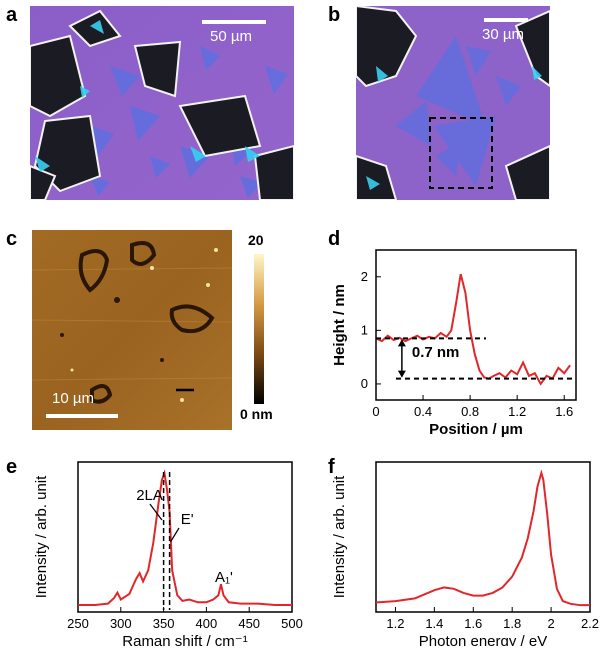  What do you see at coordinates (517, 411) in the screenshot?
I see `chart-d-xtick-label: 1.2` at bounding box center [517, 411].